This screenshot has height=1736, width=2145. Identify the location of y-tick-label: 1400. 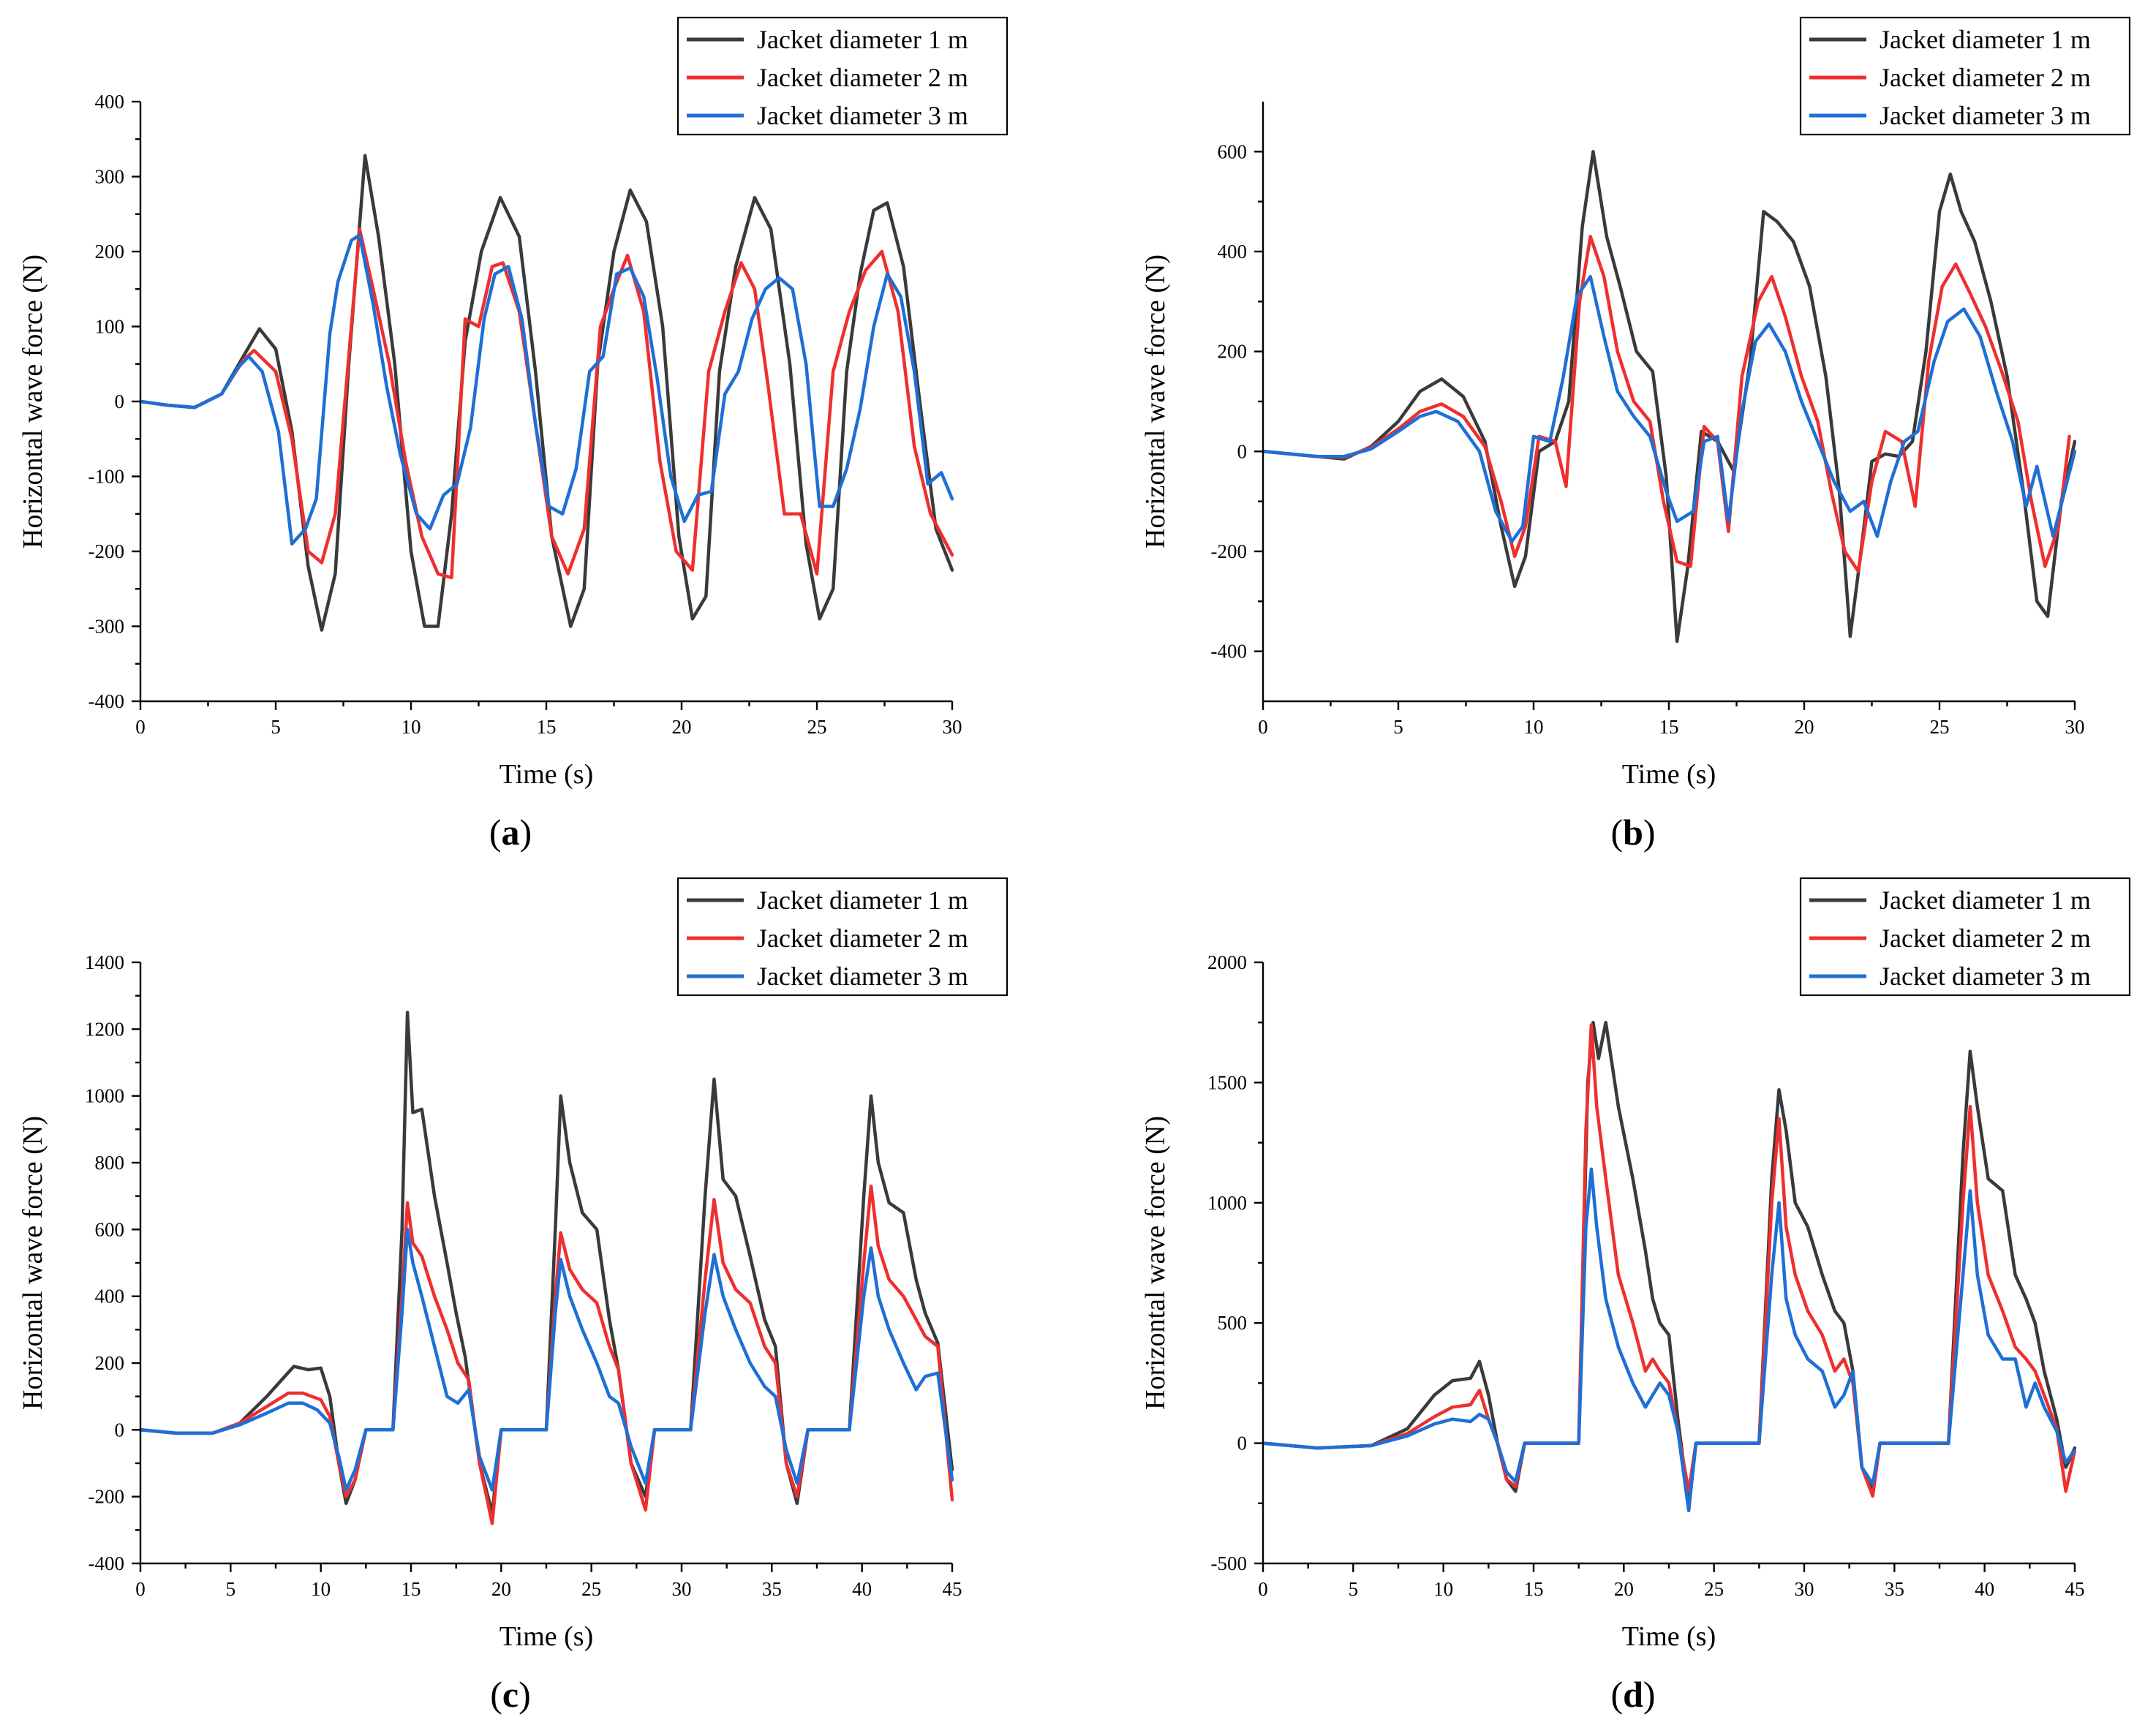
(104, 962).